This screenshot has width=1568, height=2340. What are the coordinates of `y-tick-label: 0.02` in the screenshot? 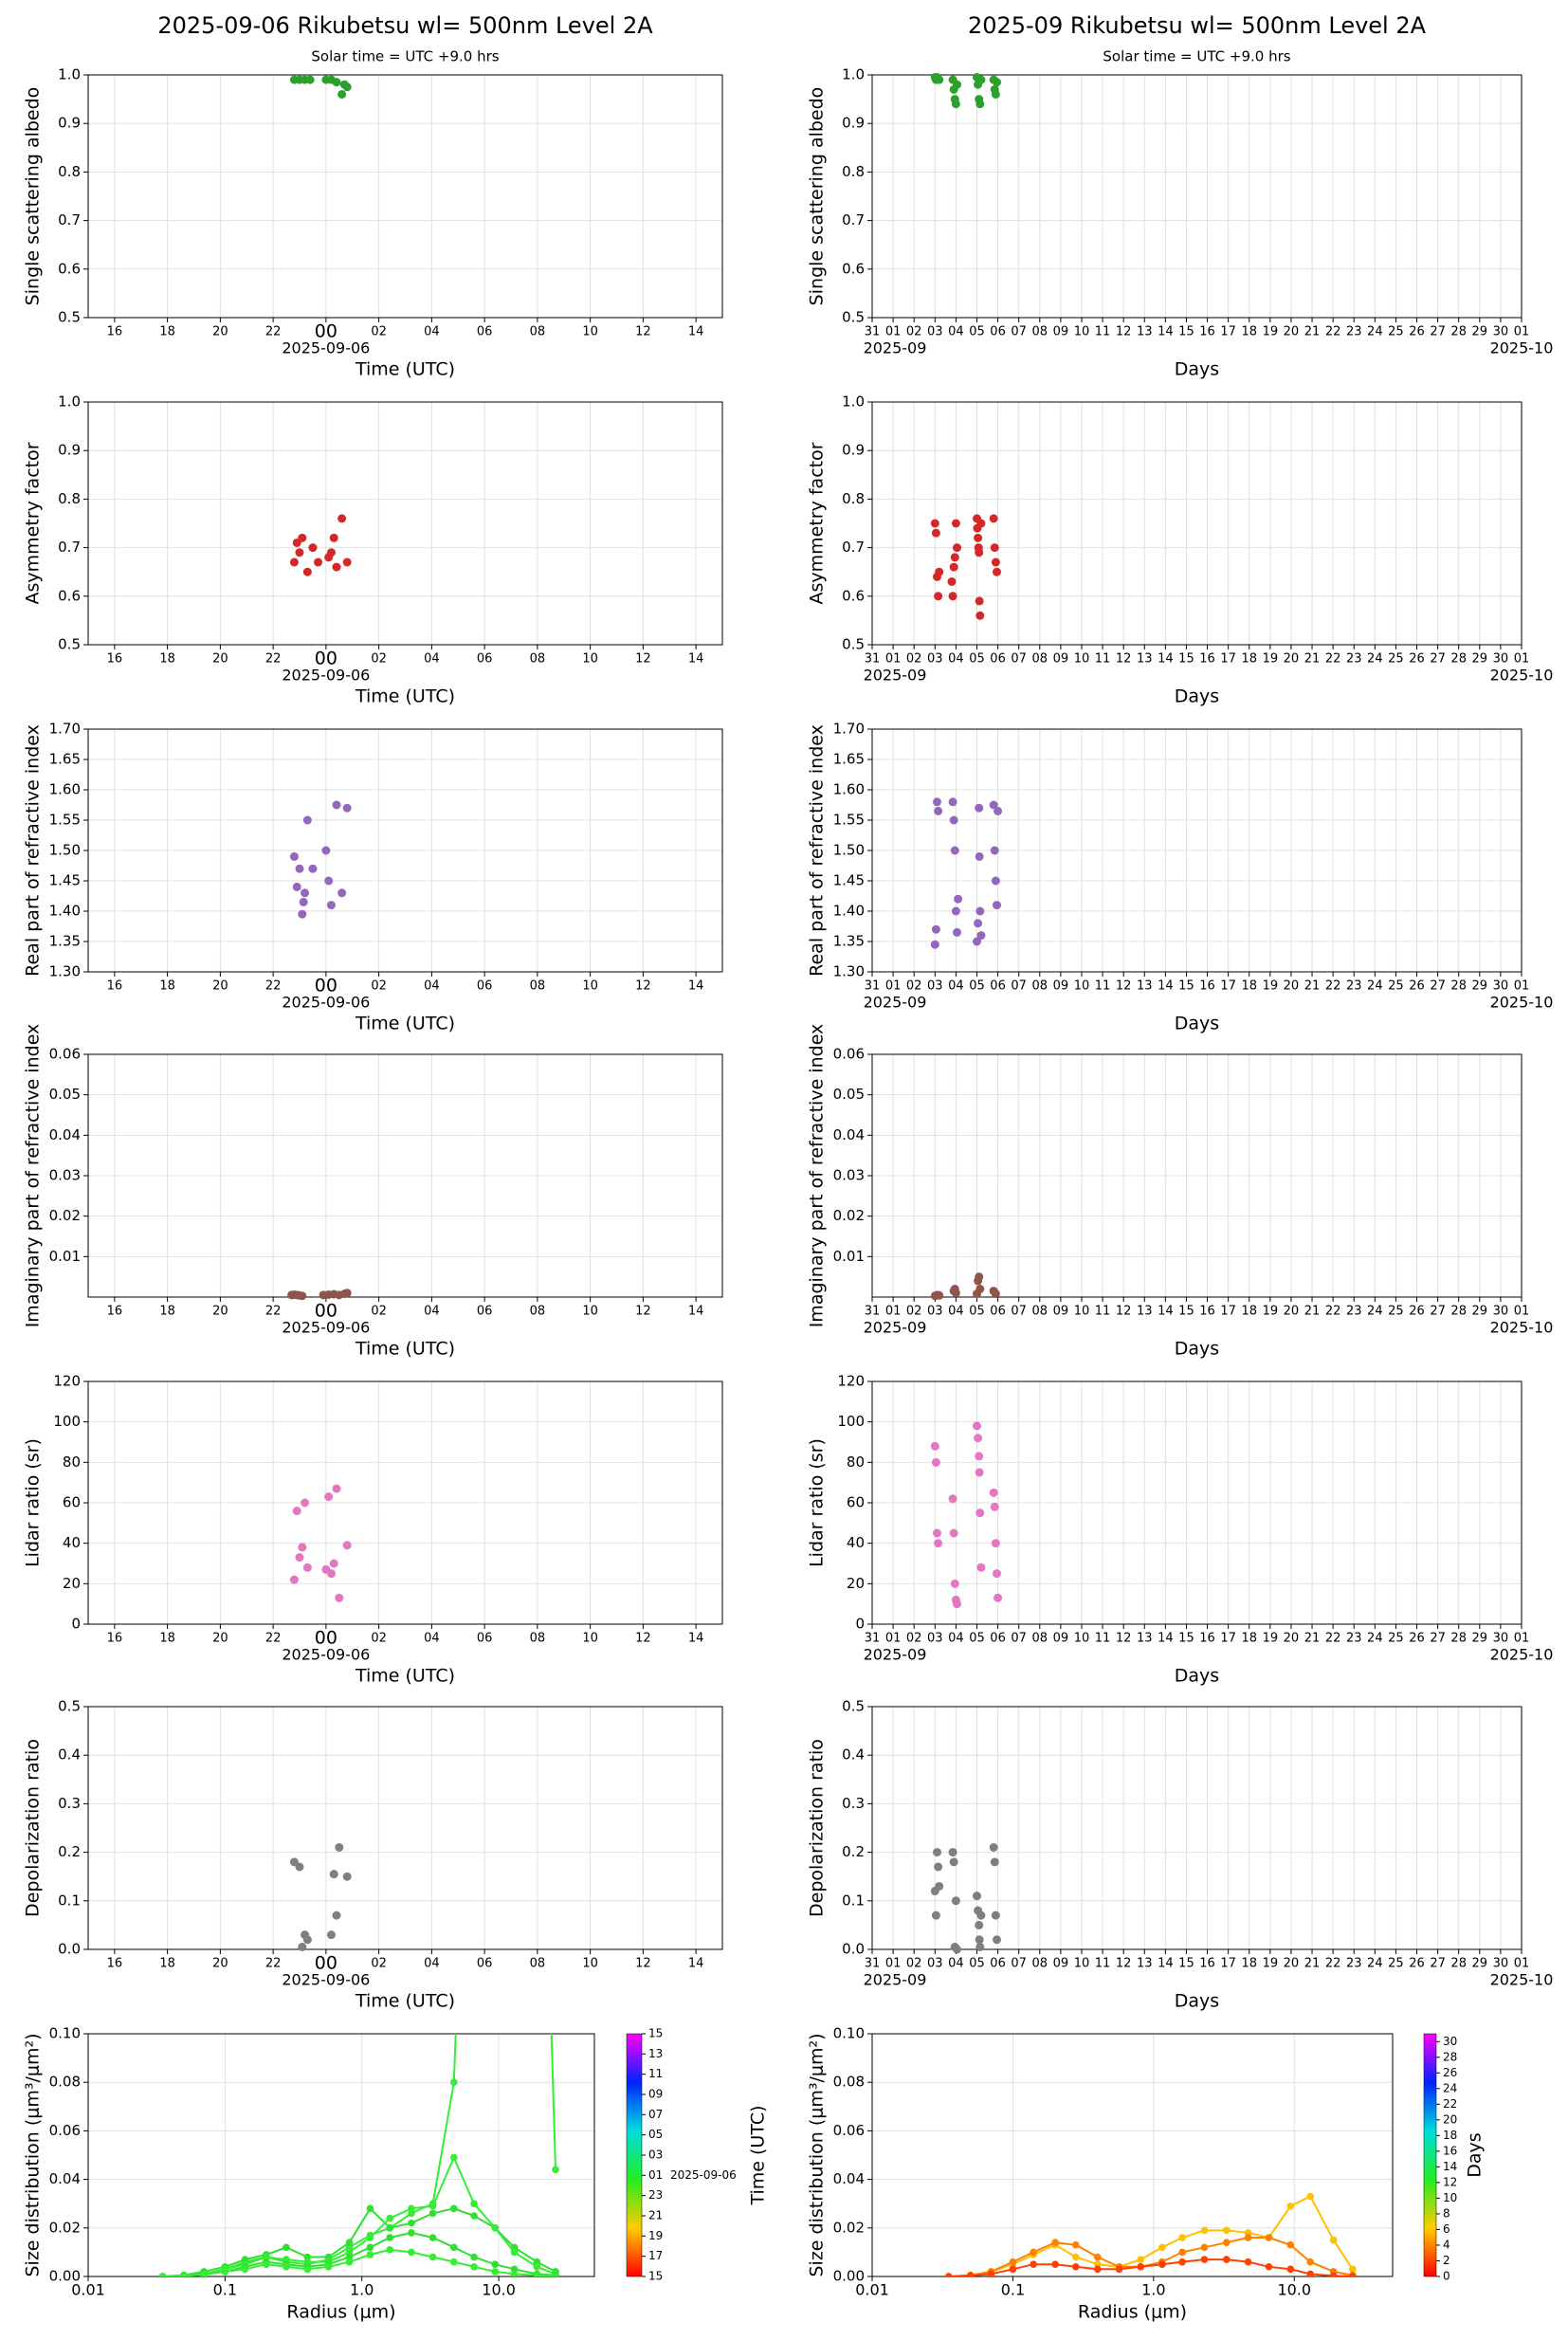 It's located at (849, 1215).